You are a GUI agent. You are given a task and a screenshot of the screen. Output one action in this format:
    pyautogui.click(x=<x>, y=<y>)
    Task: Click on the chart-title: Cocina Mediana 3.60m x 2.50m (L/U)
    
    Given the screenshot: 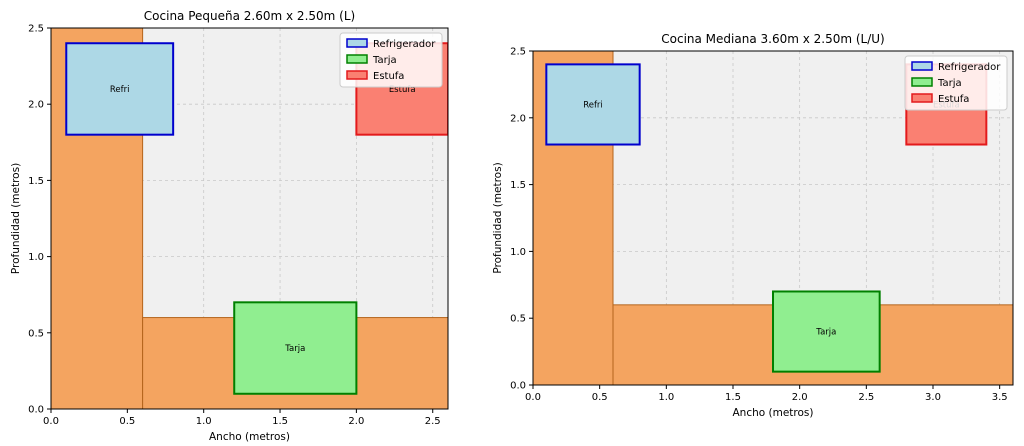 What is the action you would take?
    pyautogui.click(x=772, y=39)
    